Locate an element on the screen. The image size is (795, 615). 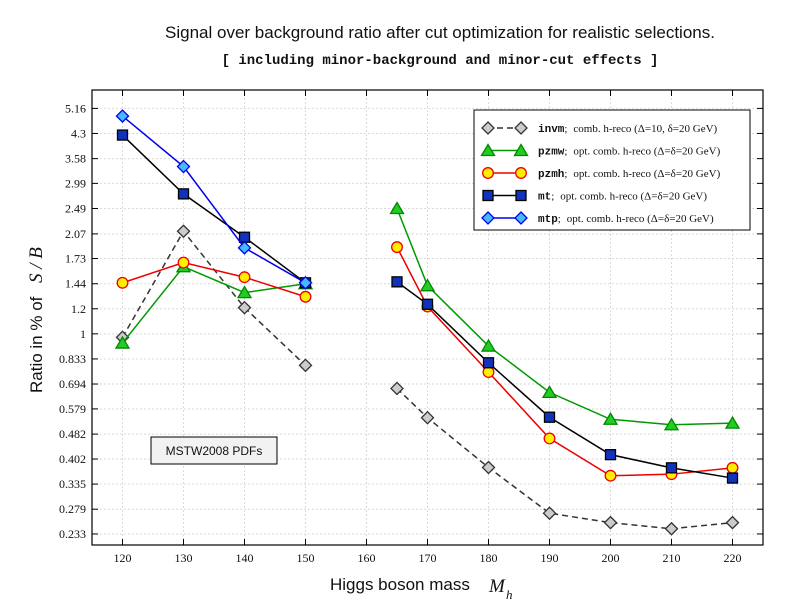
y-tick-label: 2.07 is located at coordinates (75, 234).